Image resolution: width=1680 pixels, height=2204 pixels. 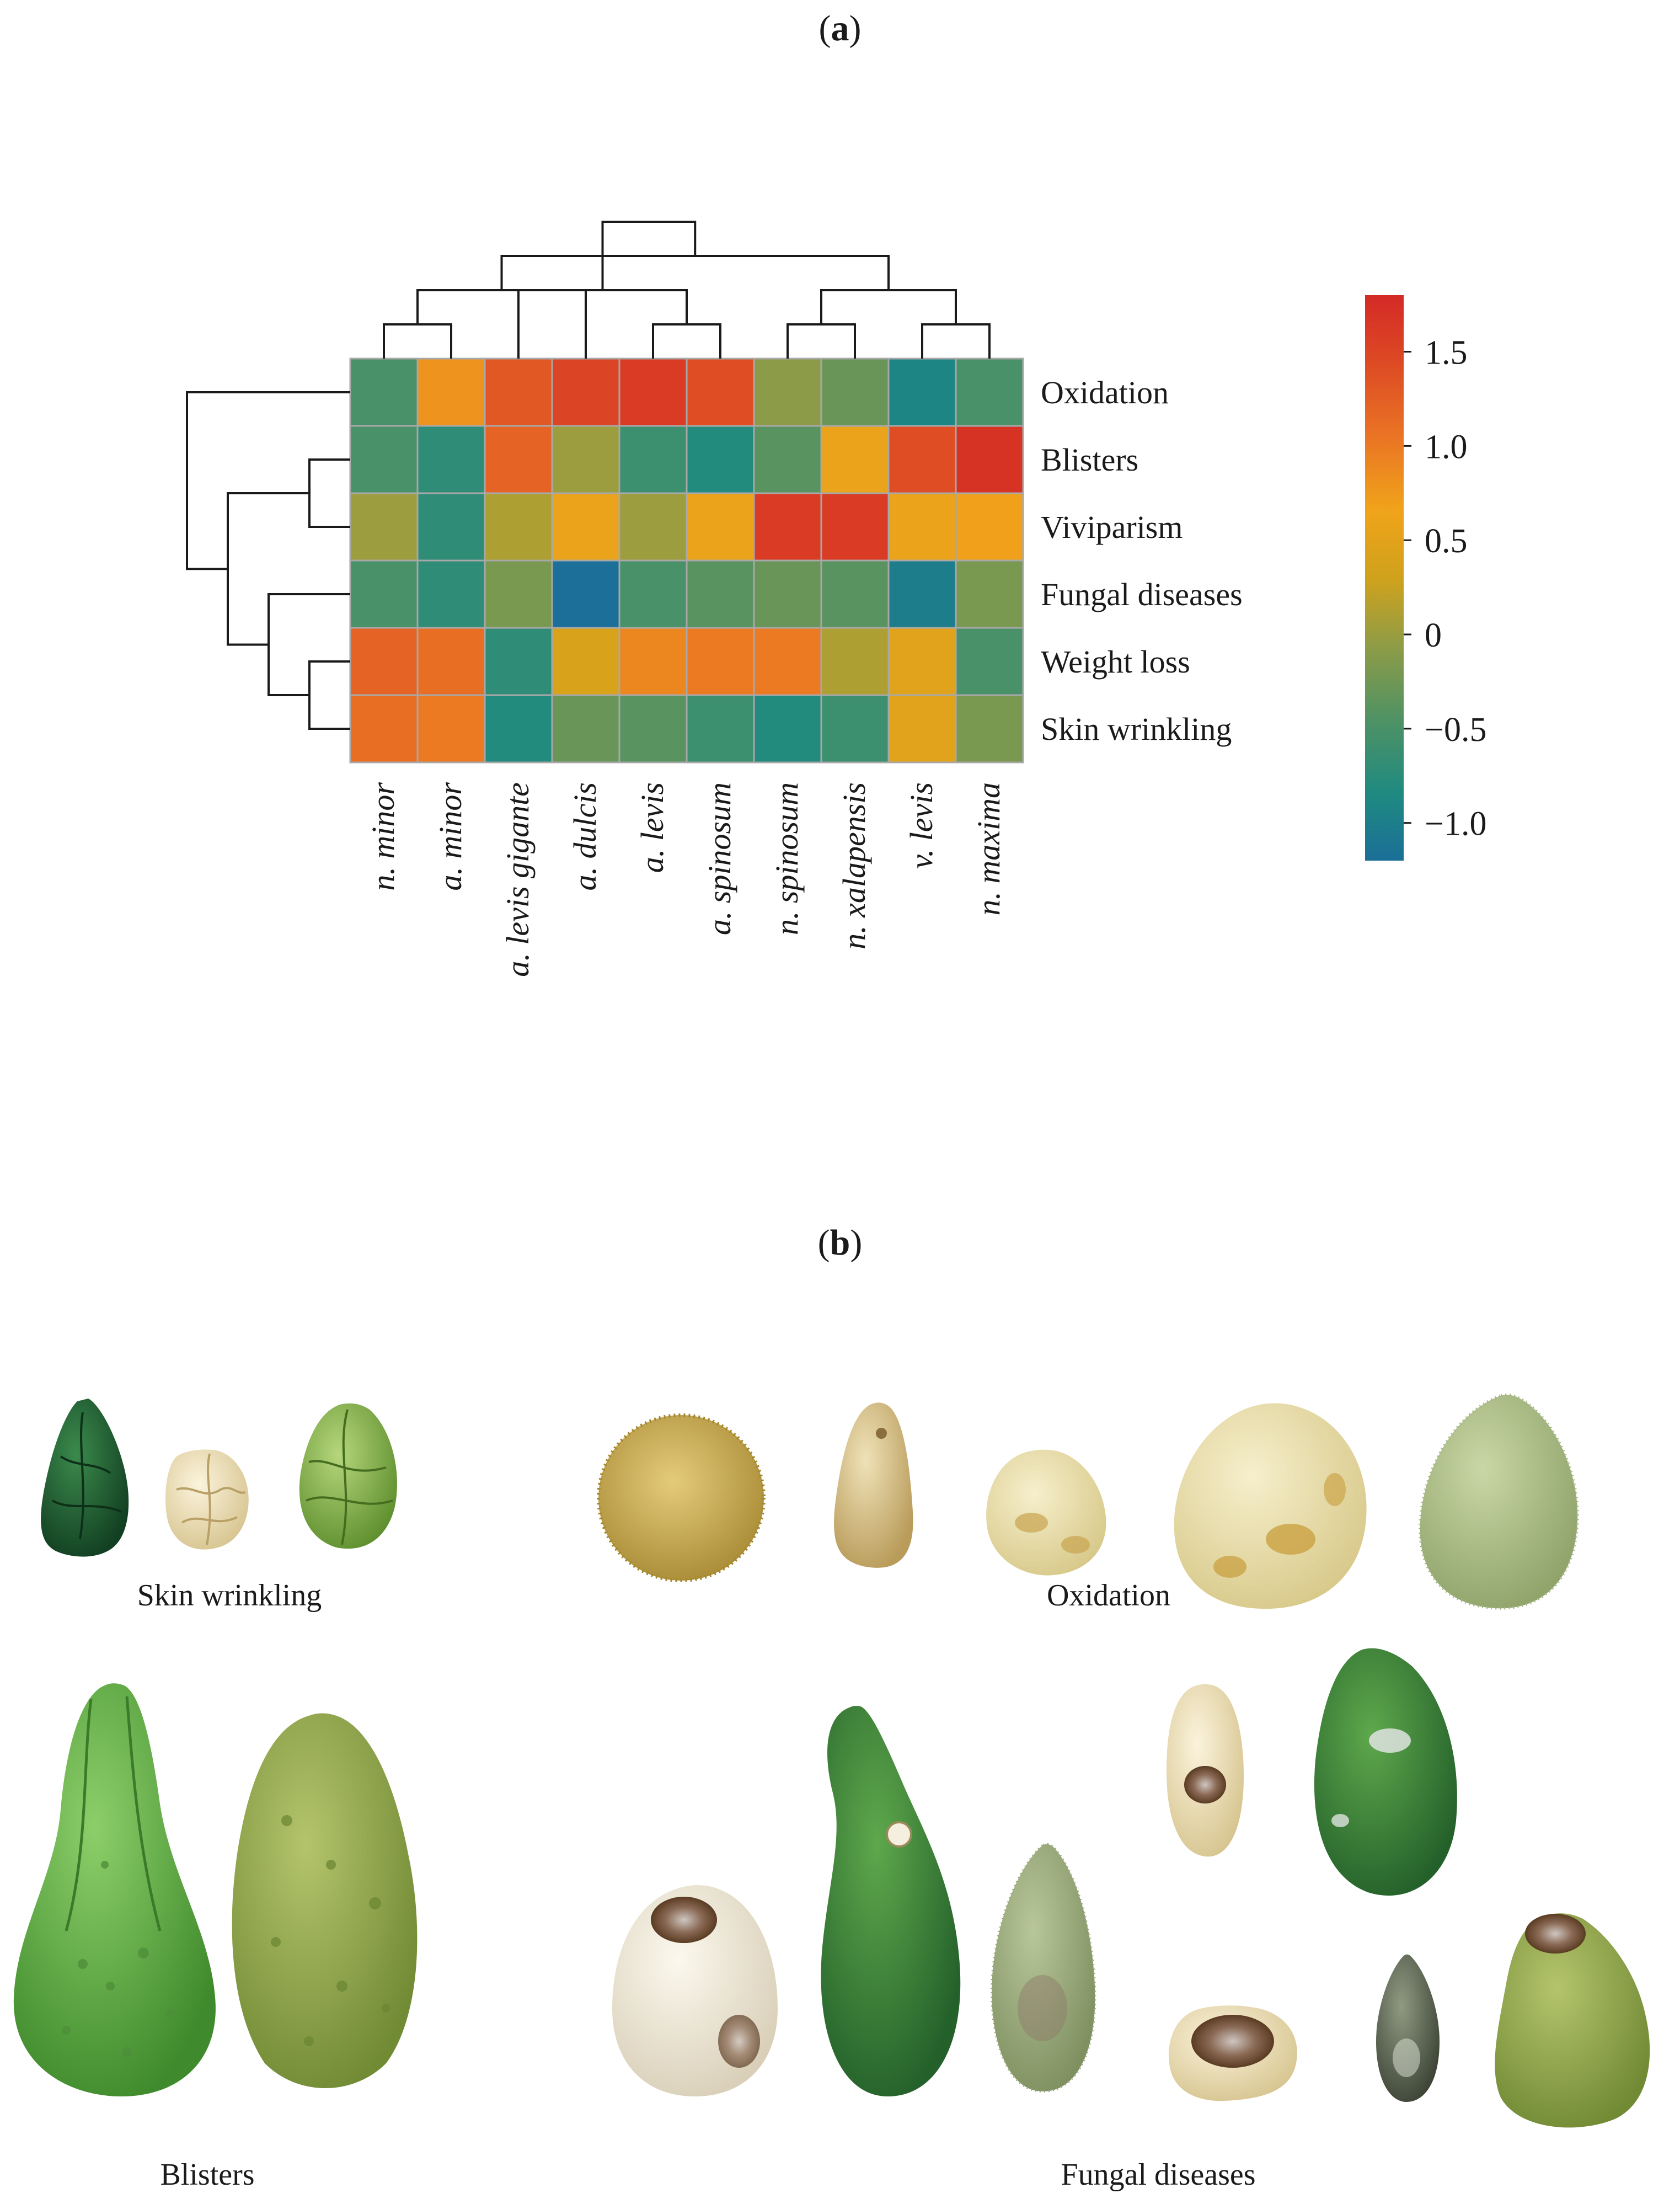 I want to click on pear-green-blistered-fruit, so click(x=325, y=1900).